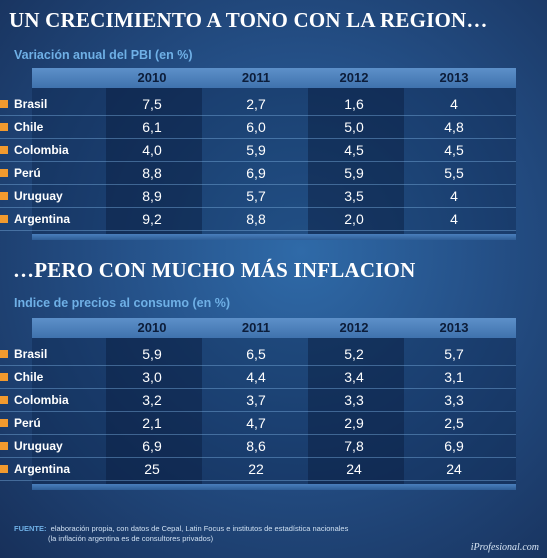  I want to click on value-cell: 3,7, so click(256, 400).